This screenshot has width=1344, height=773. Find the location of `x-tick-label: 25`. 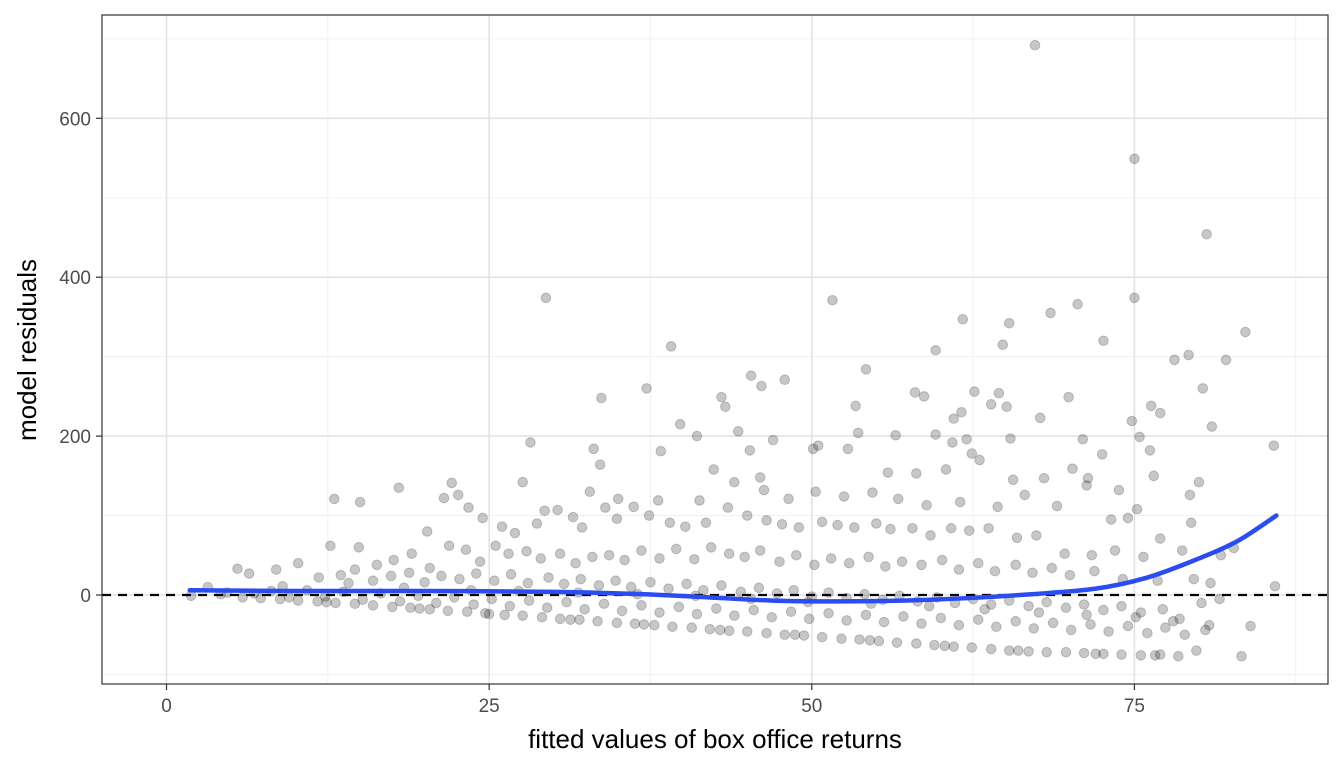

x-tick-label: 25 is located at coordinates (489, 706).